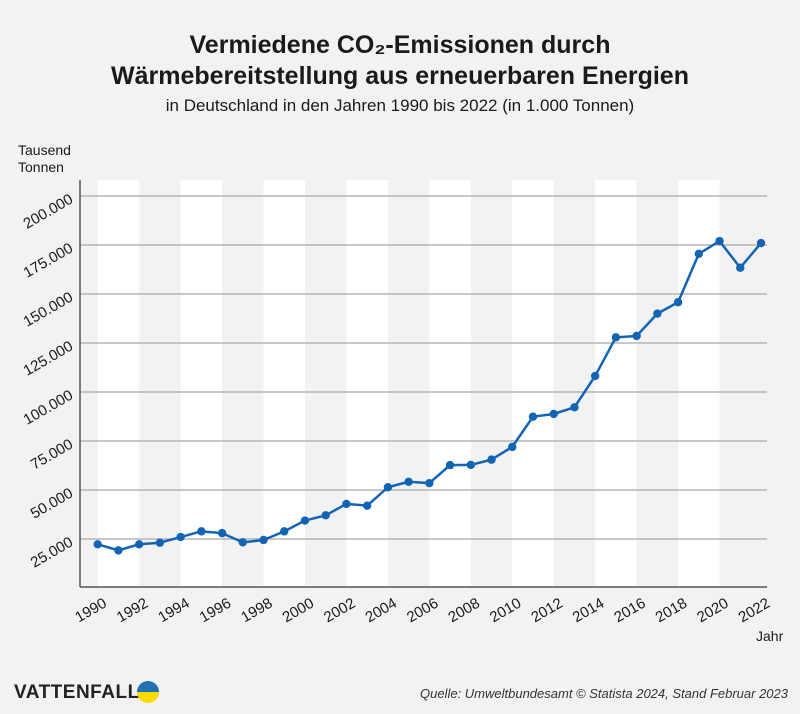 This screenshot has width=800, height=714. Describe the element at coordinates (463, 610) in the screenshot. I see `x-tick-label: 2008` at that location.